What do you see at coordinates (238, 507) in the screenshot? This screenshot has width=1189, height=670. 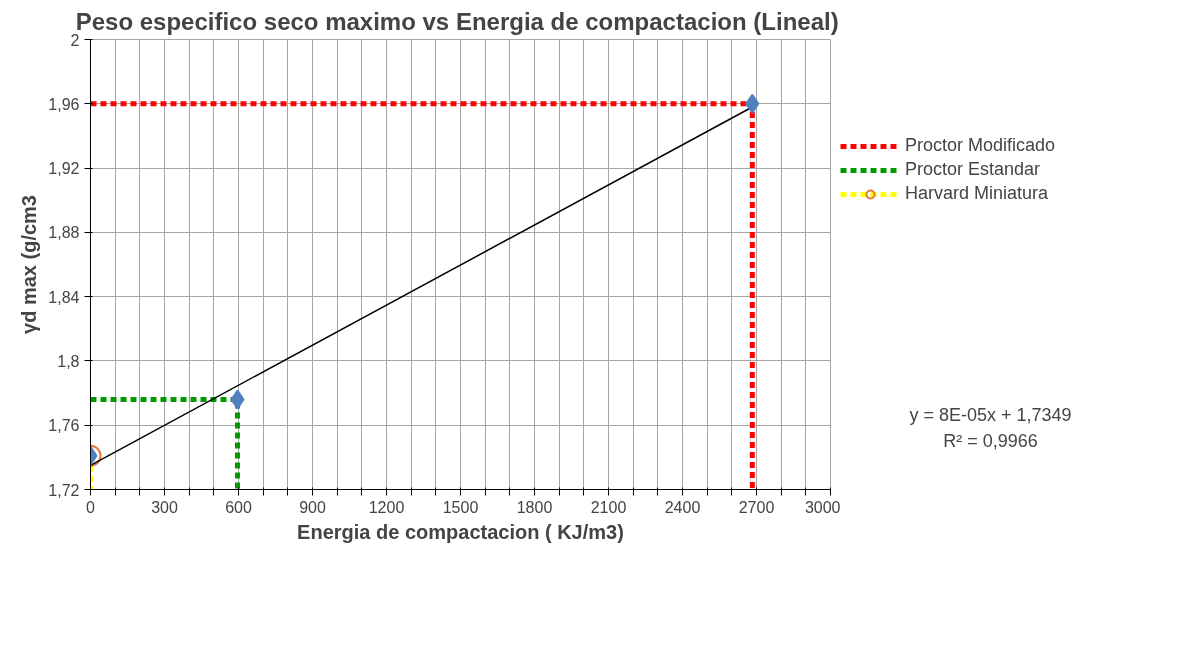 I see `x-tick-label: 600` at bounding box center [238, 507].